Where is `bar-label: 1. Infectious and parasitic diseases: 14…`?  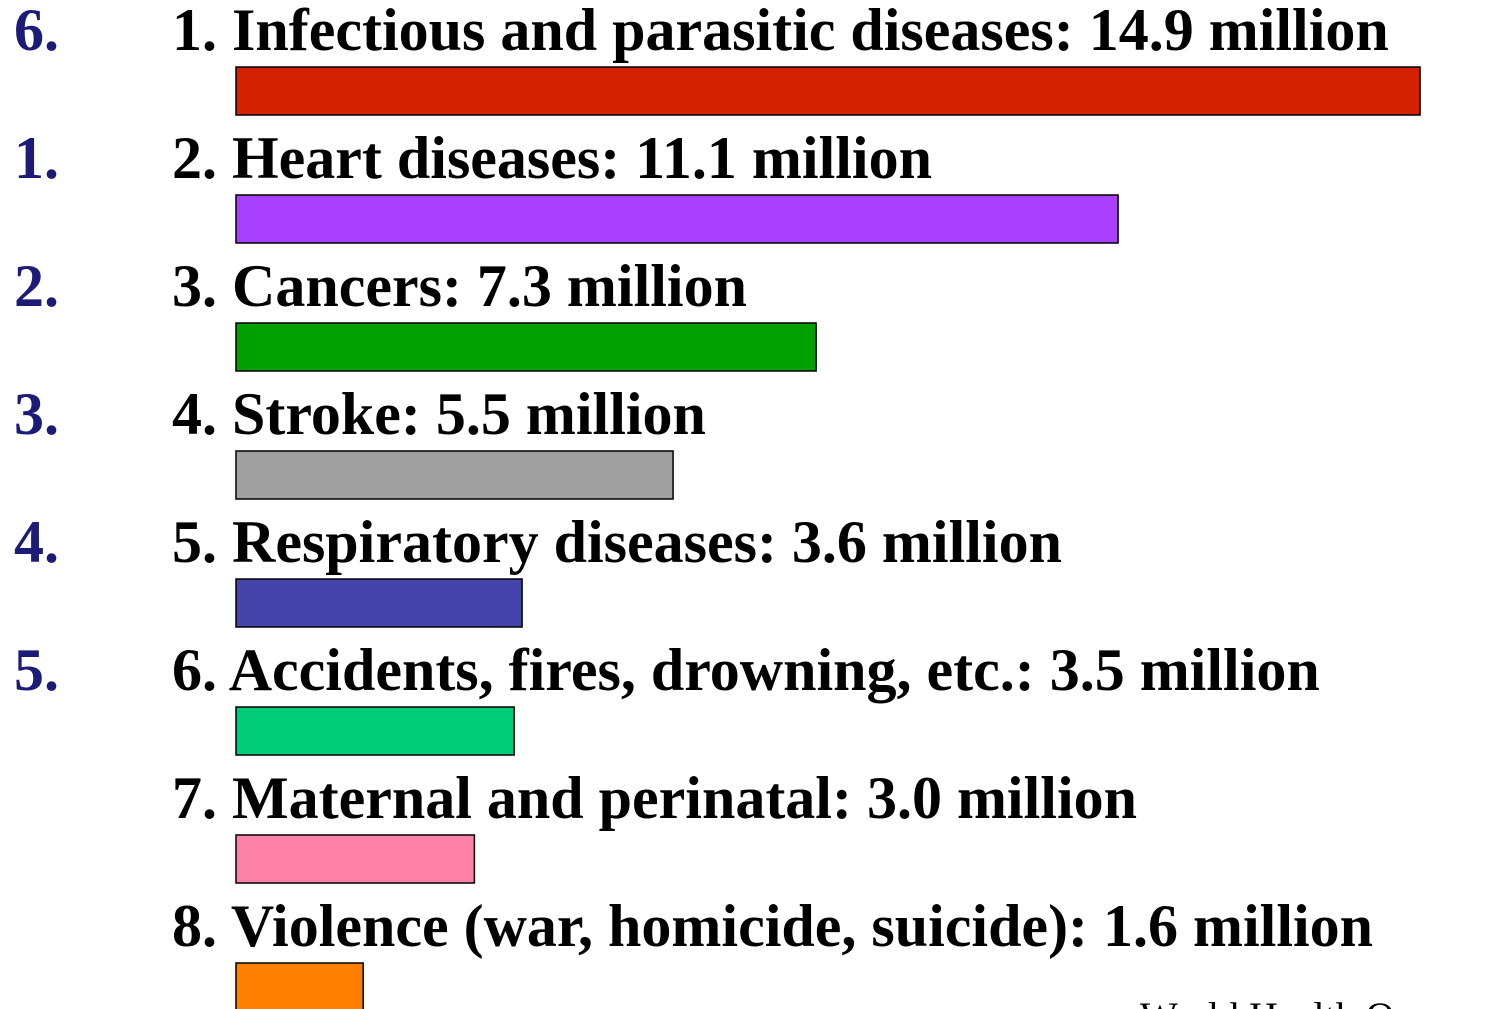 bar-label: 1. Infectious and parasitic diseases: 14… is located at coordinates (780, 31).